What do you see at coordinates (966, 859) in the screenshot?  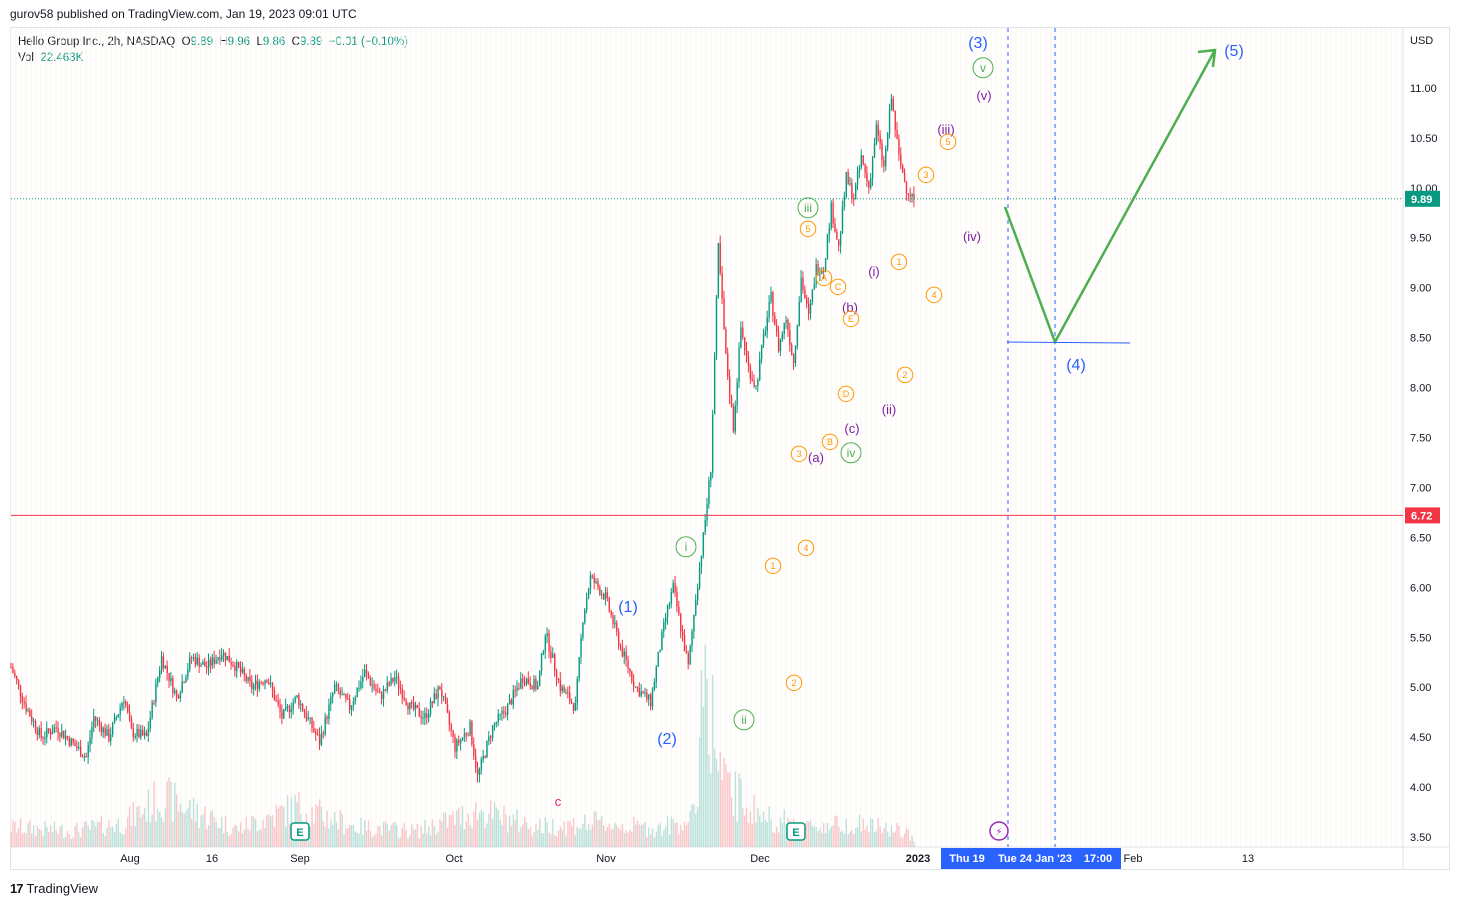 I see `highlight-time-label: Thu 19` at bounding box center [966, 859].